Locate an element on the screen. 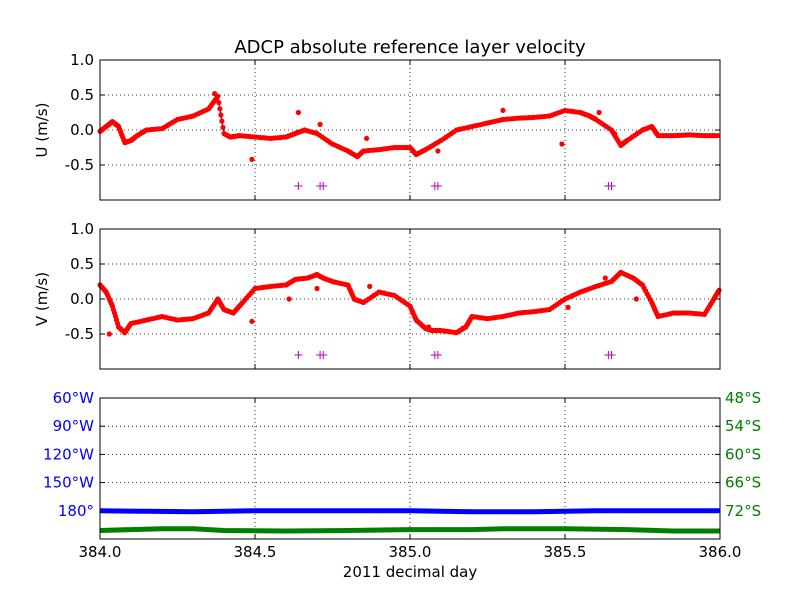 The image size is (800, 600). x-tick-label: 385.5 is located at coordinates (565, 552).